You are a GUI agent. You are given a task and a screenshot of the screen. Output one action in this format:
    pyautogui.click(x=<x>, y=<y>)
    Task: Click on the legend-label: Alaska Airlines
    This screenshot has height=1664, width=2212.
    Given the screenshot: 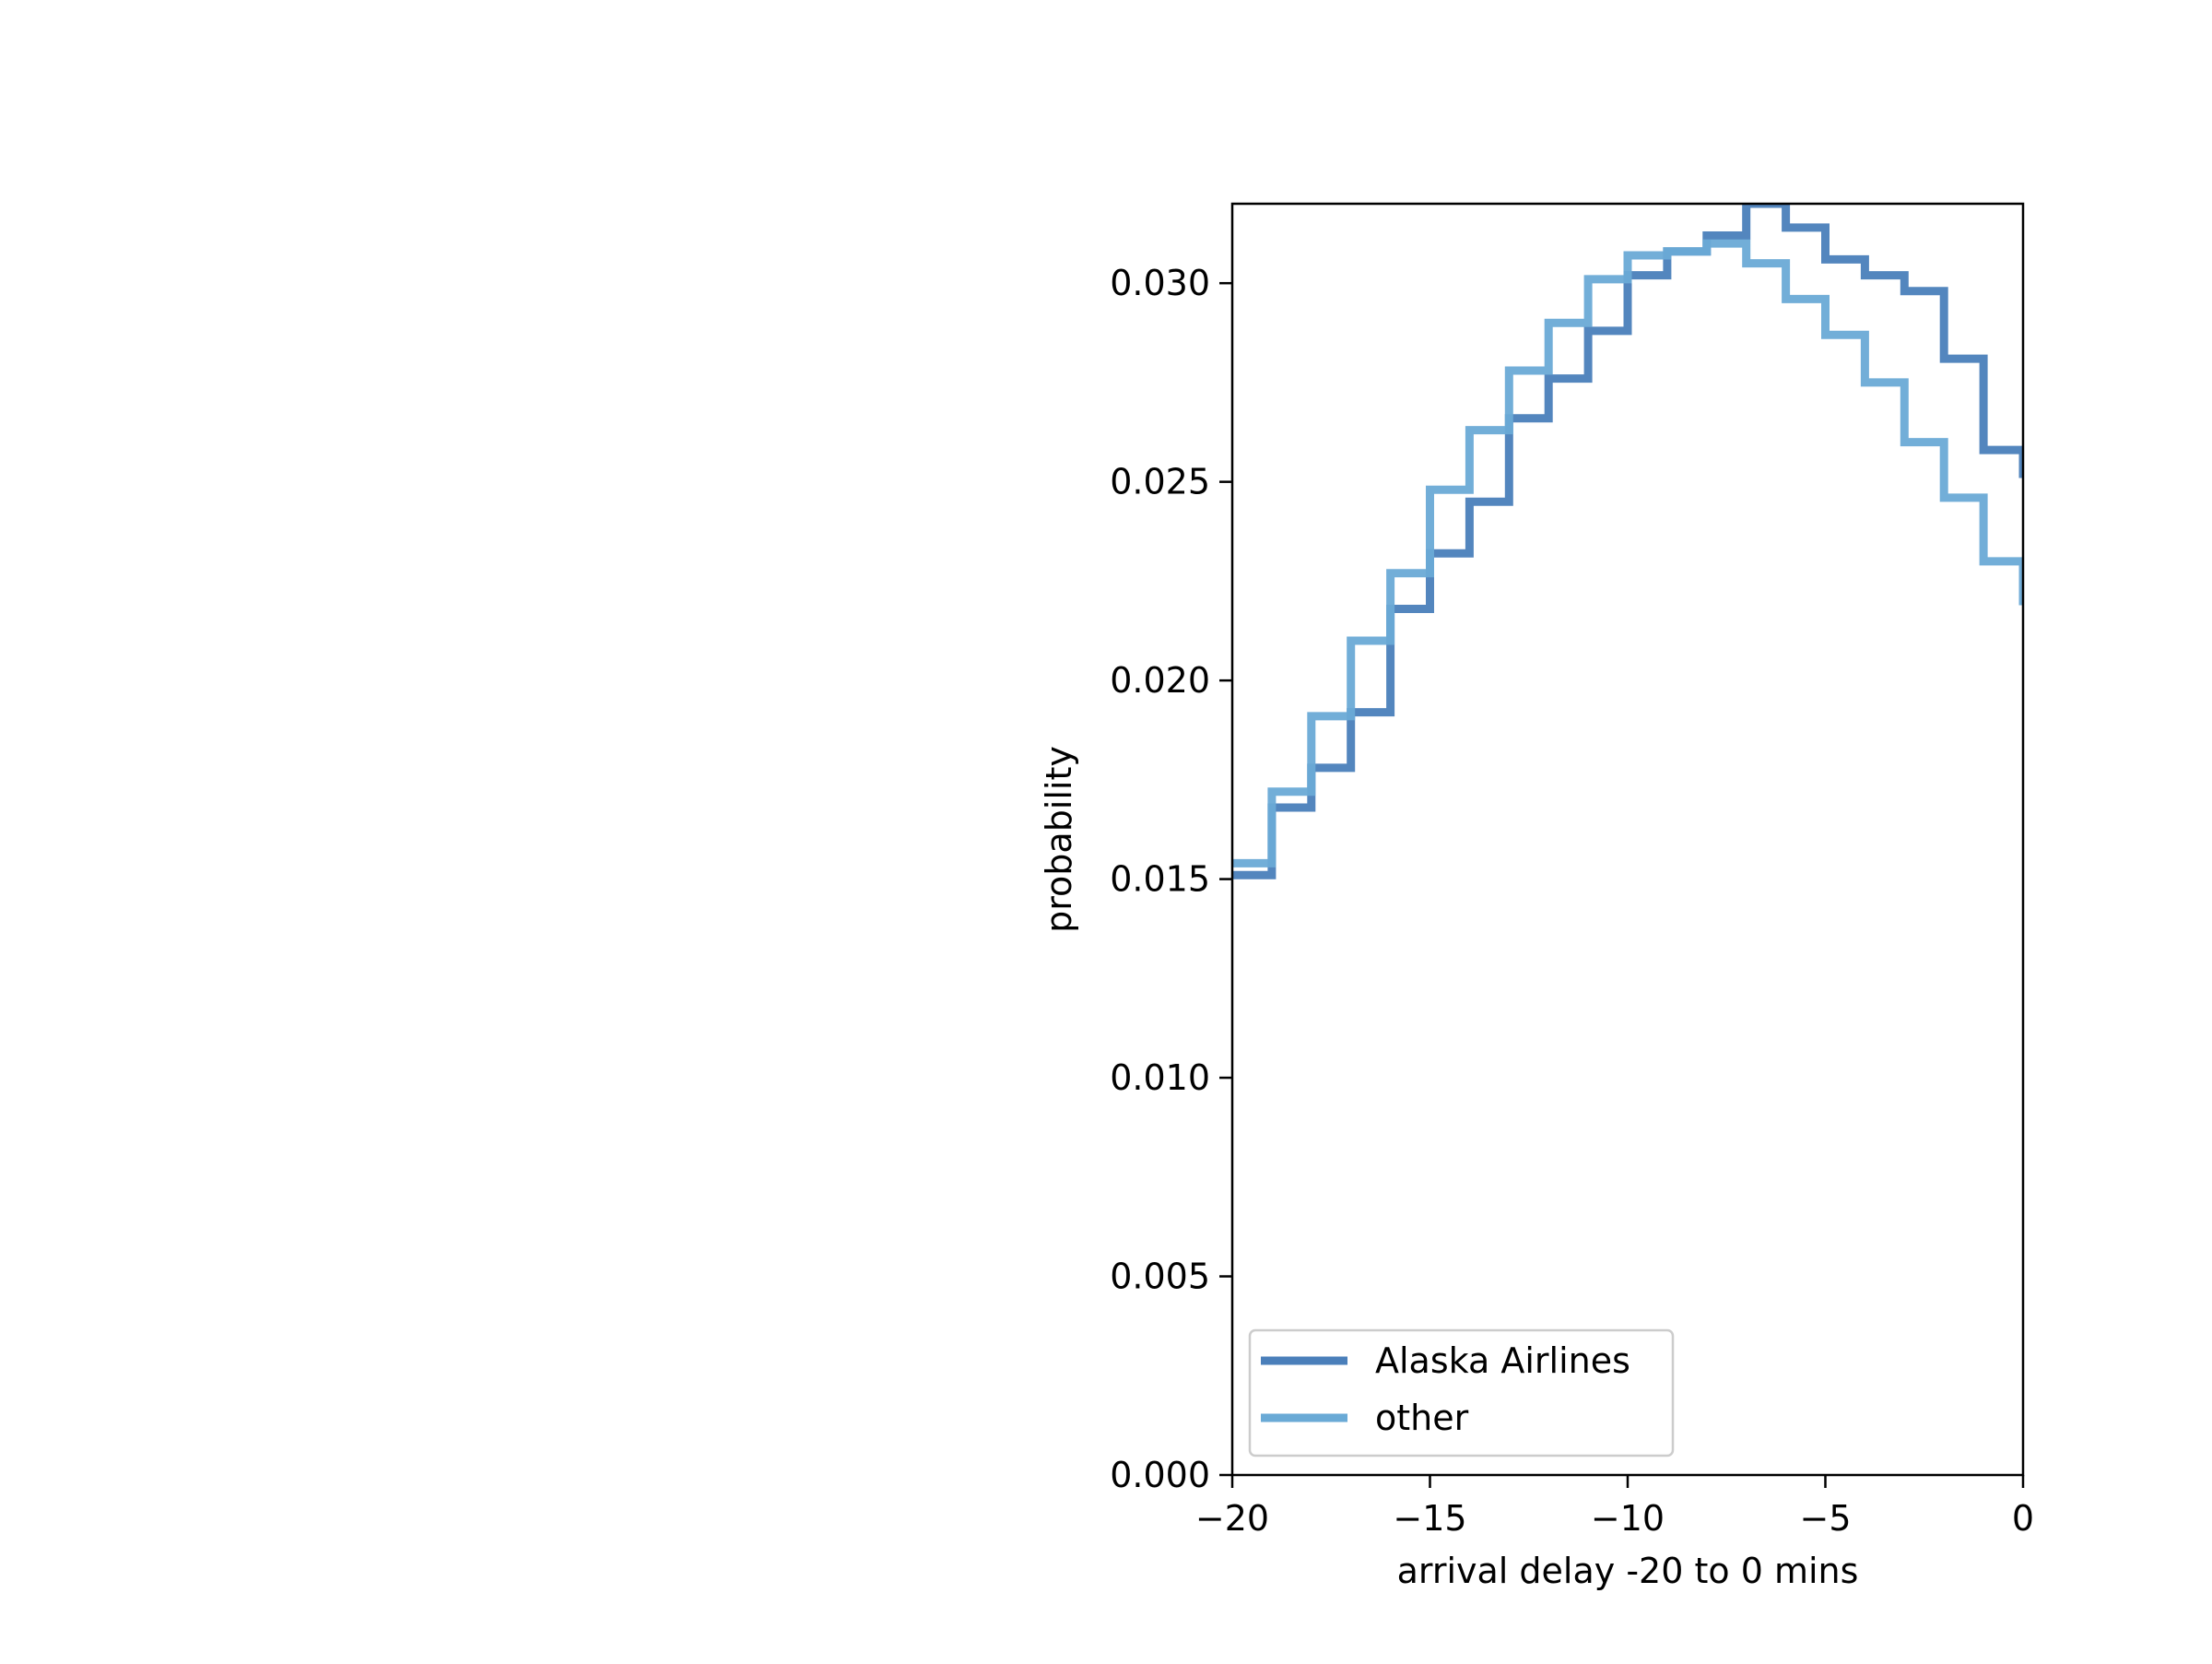 What is the action you would take?
    pyautogui.click(x=1502, y=1360)
    